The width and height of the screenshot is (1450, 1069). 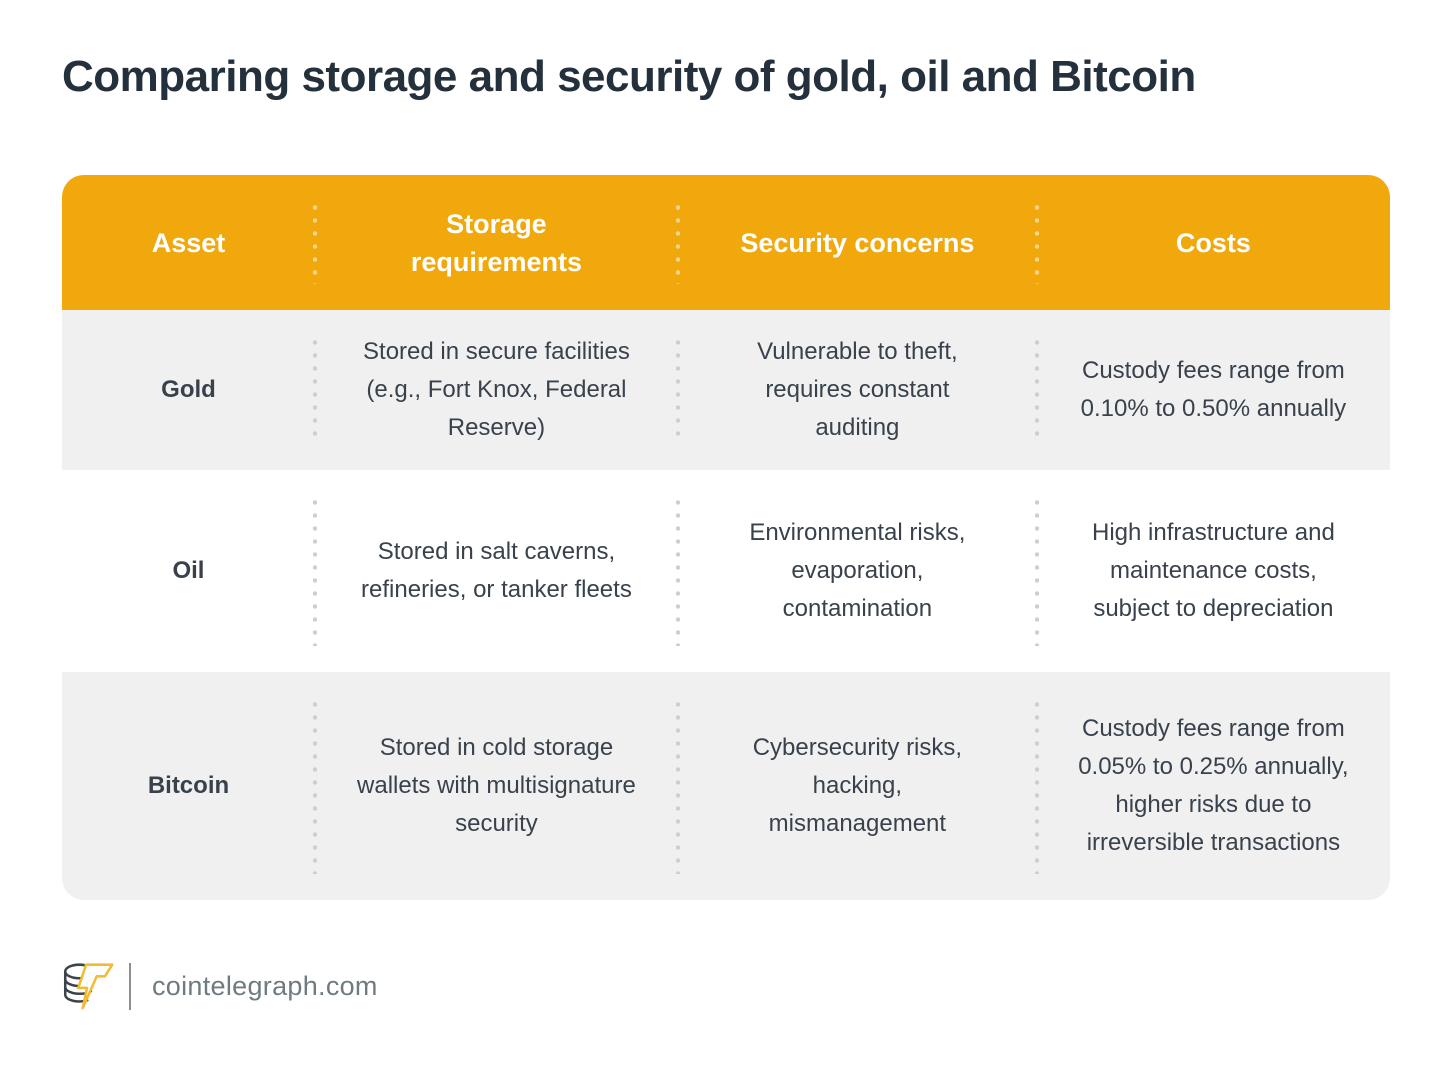 I want to click on header-costs: Costs, so click(x=1212, y=242).